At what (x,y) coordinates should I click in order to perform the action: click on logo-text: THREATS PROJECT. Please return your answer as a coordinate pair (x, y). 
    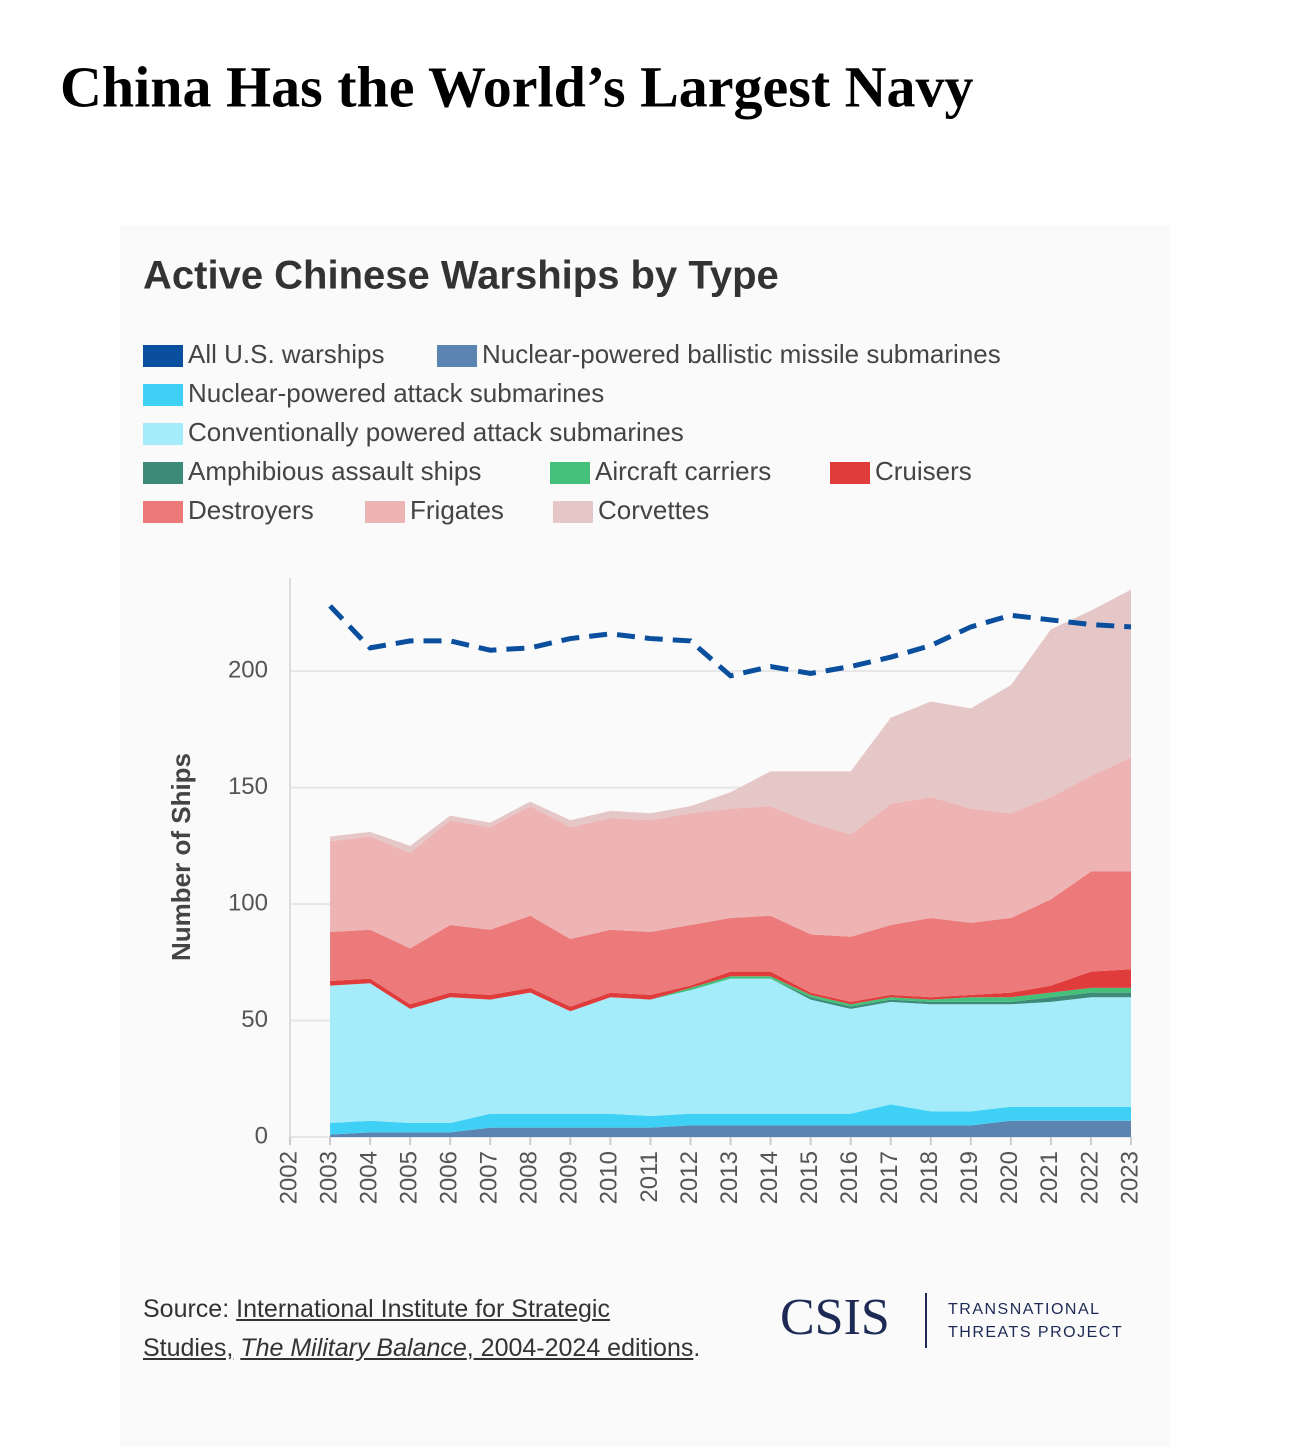
    Looking at the image, I should click on (1035, 1332).